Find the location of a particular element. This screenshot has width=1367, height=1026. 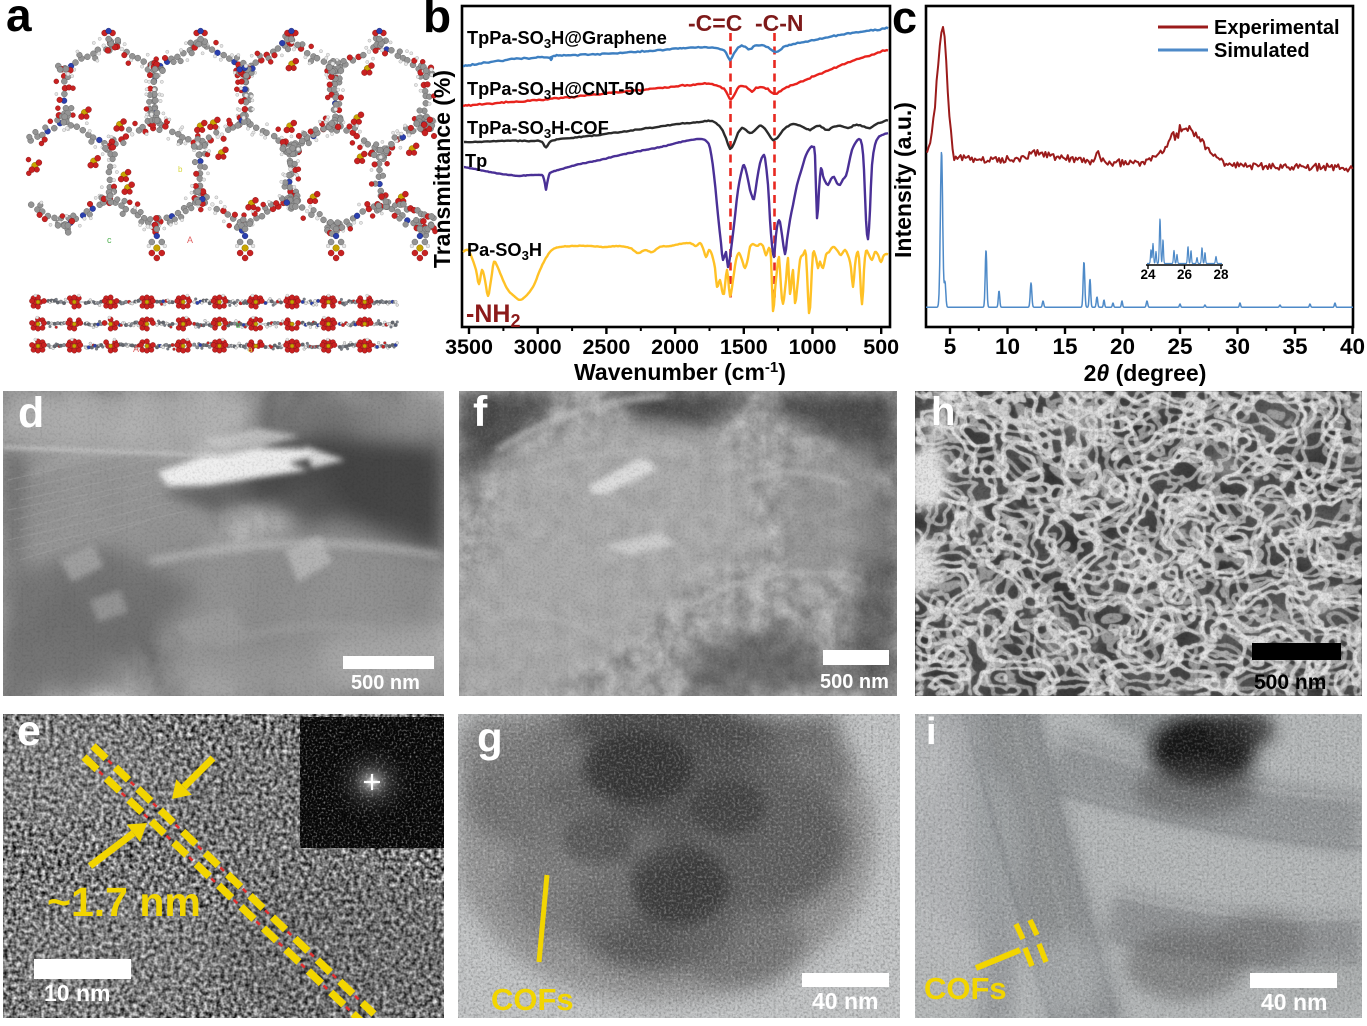

svg-text: ~1.7 nm is located at coordinates (124, 902).